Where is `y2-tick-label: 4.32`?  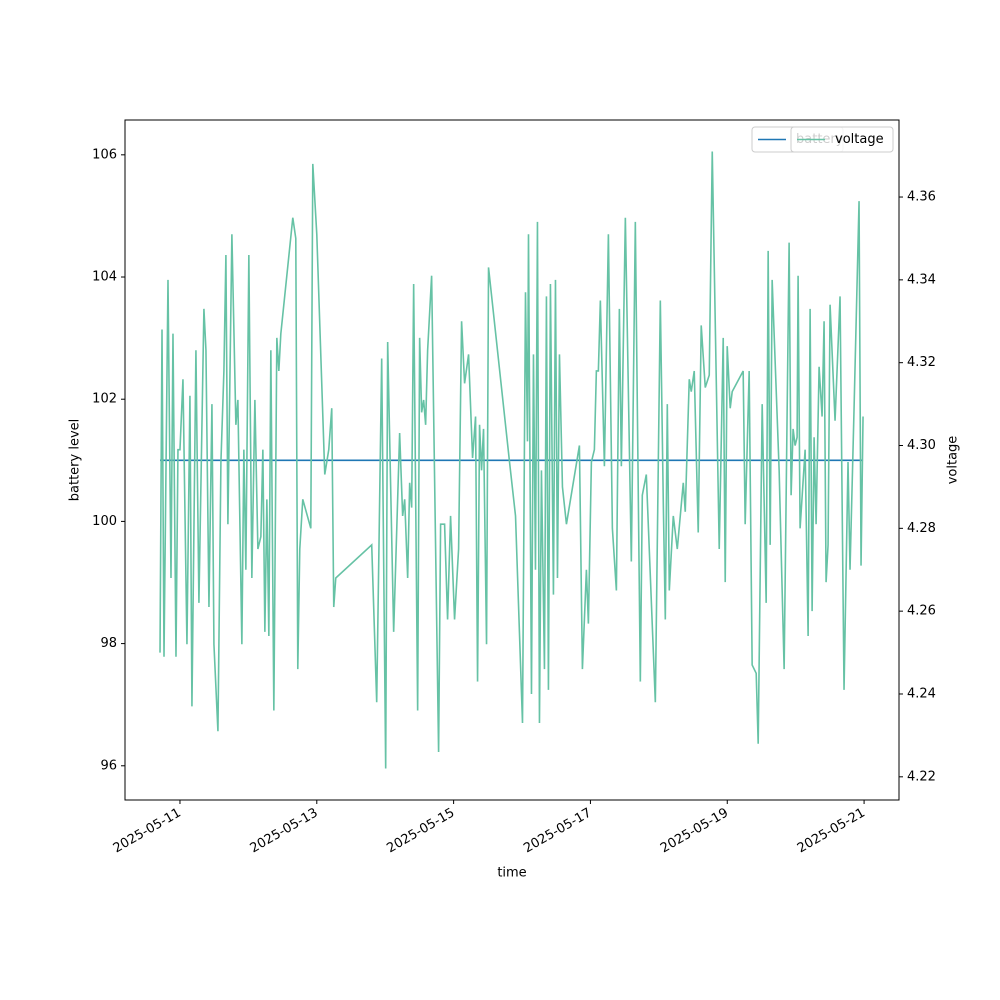
y2-tick-label: 4.32 is located at coordinates (921, 362).